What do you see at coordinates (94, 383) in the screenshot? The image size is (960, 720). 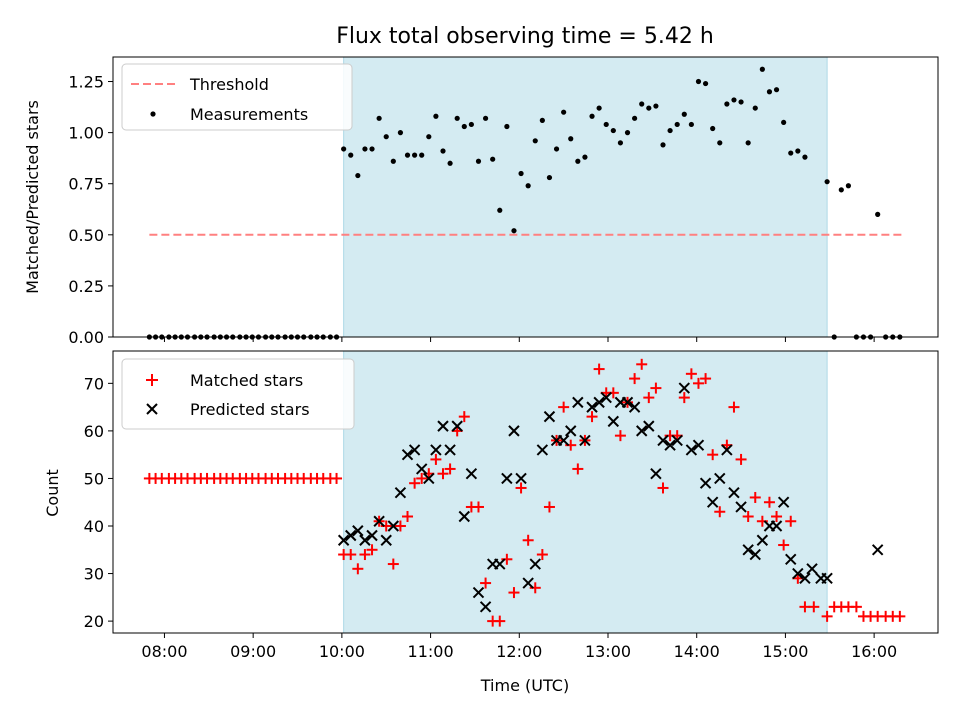 I see `y-tick-label: 70` at bounding box center [94, 383].